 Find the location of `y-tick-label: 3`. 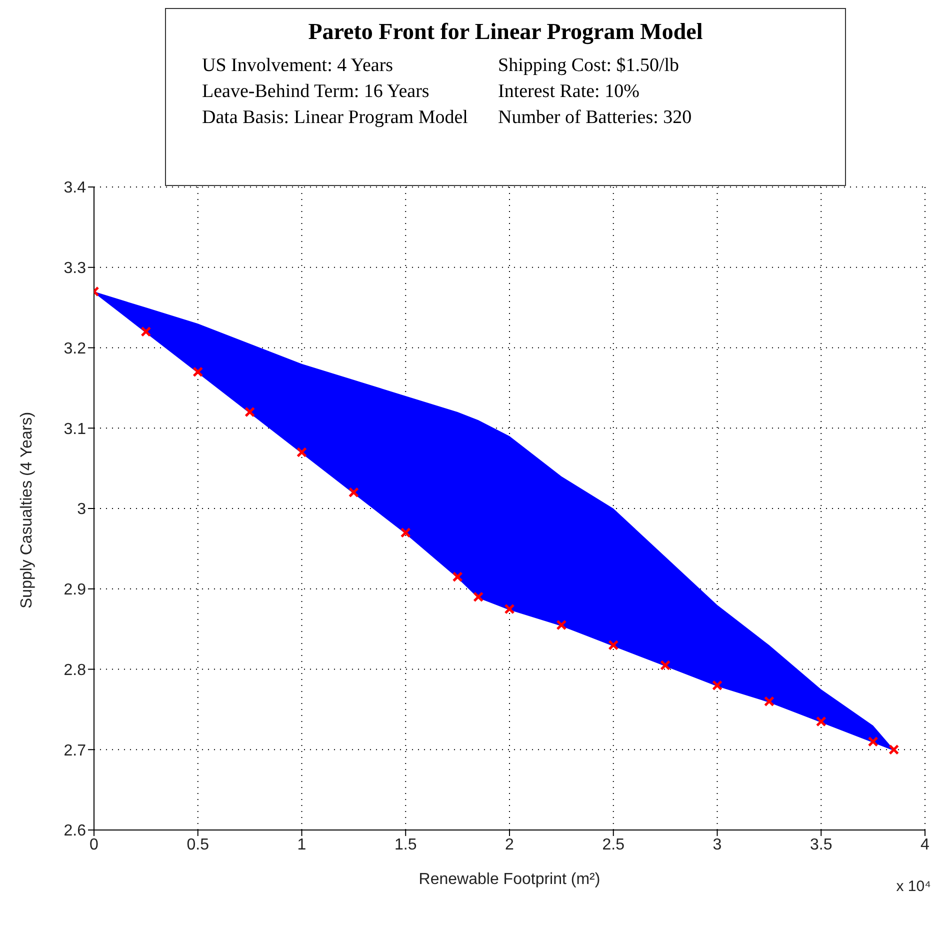

y-tick-label: 3 is located at coordinates (81, 509).